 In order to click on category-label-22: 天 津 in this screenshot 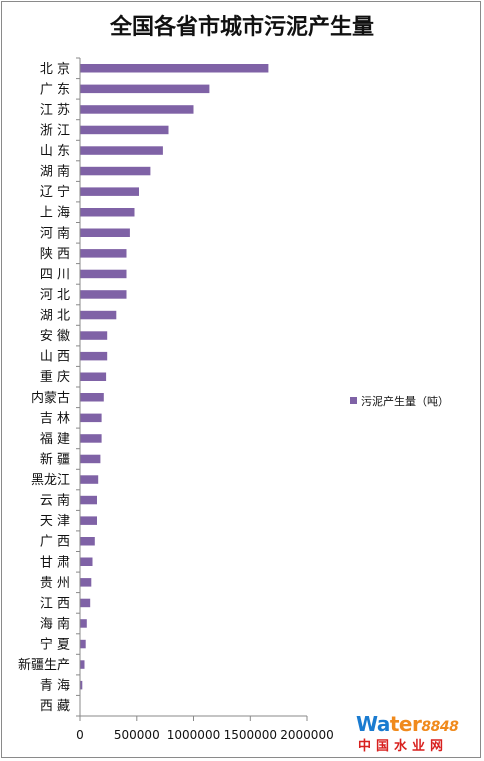, I will do `click(55, 521)`.